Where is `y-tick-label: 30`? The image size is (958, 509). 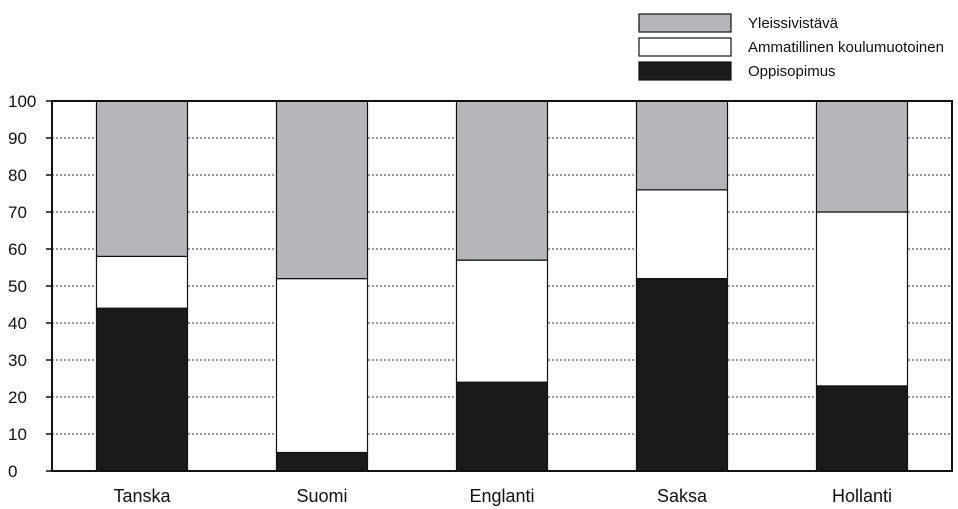
y-tick-label: 30 is located at coordinates (17, 360).